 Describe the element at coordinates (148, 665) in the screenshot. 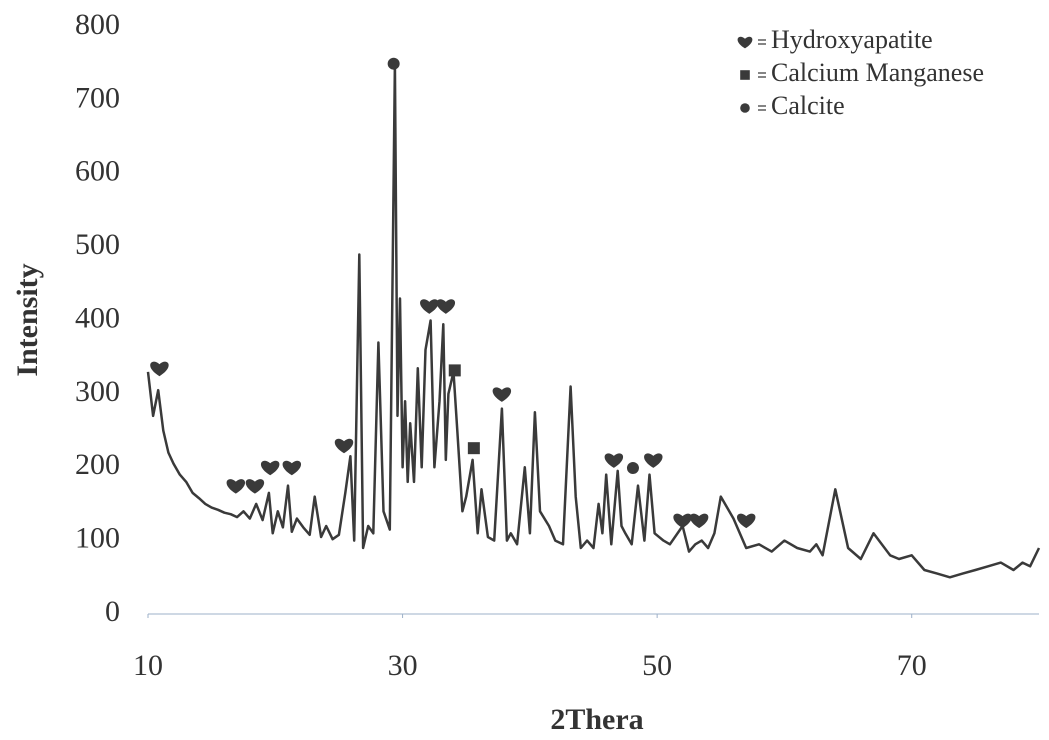

I see `x-tick-label: 10` at that location.